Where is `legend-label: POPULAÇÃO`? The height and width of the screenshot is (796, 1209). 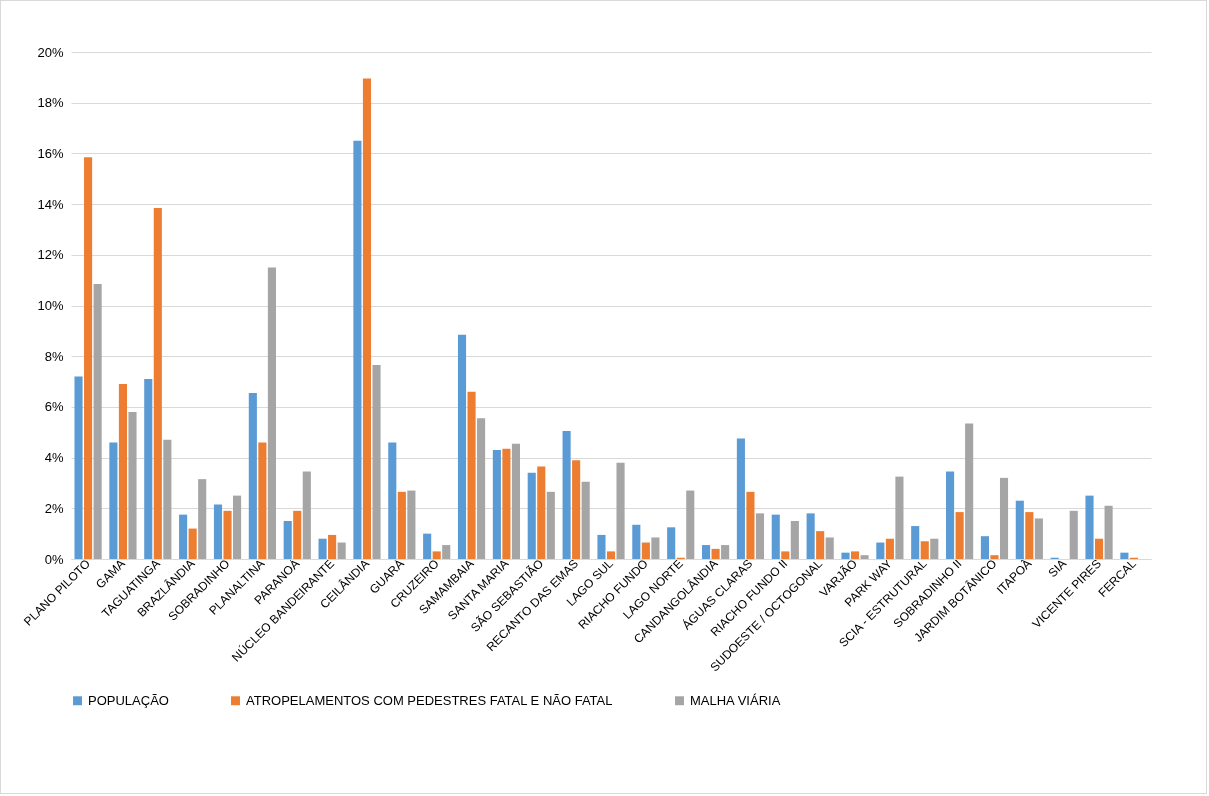
legend-label: POPULAÇÃO is located at coordinates (128, 700).